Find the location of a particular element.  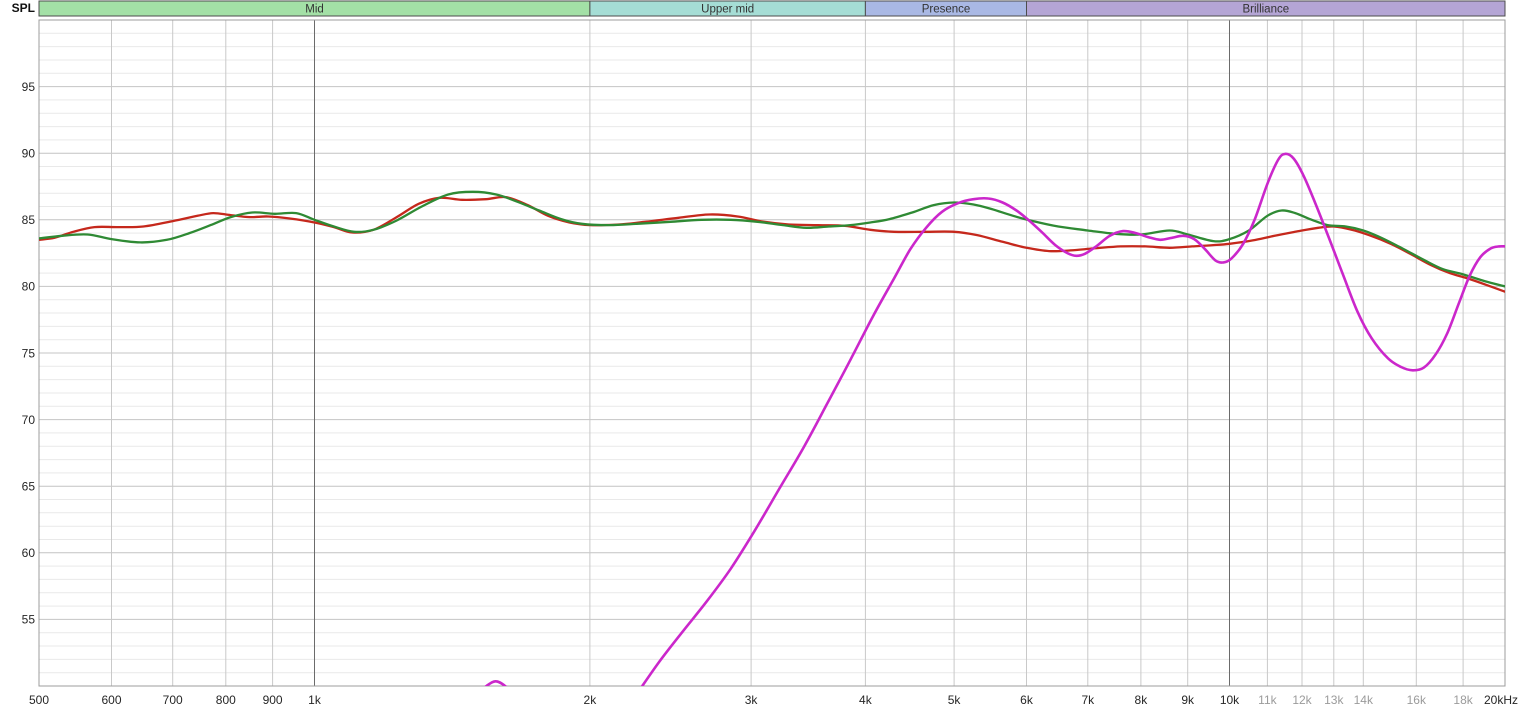

x-tick-label: 8k is located at coordinates (1142, 700).